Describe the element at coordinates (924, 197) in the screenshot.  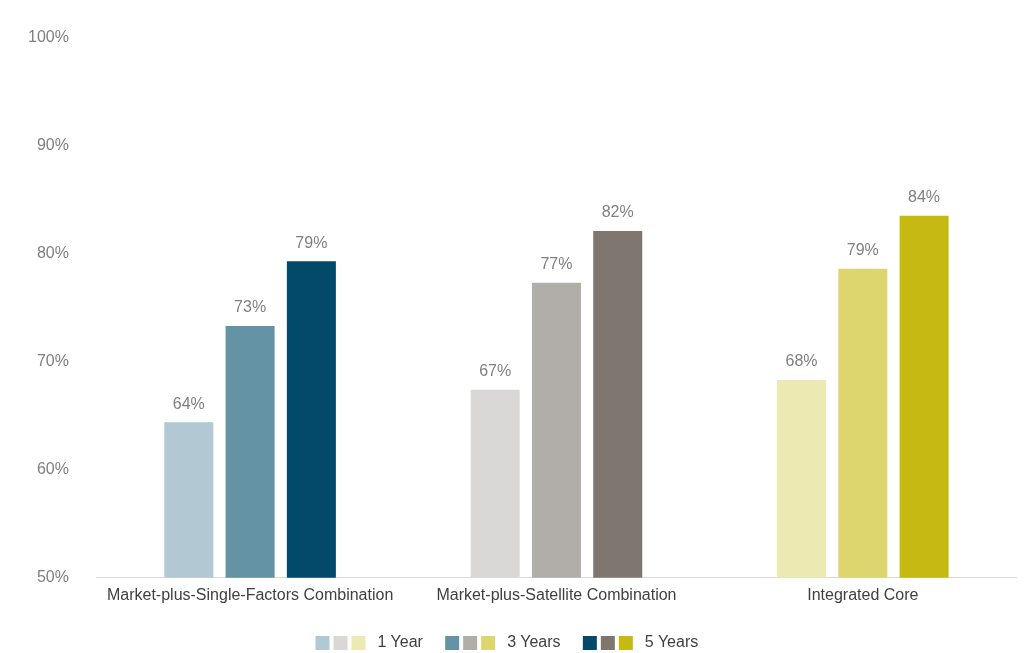
I see `data-label: 84%` at that location.